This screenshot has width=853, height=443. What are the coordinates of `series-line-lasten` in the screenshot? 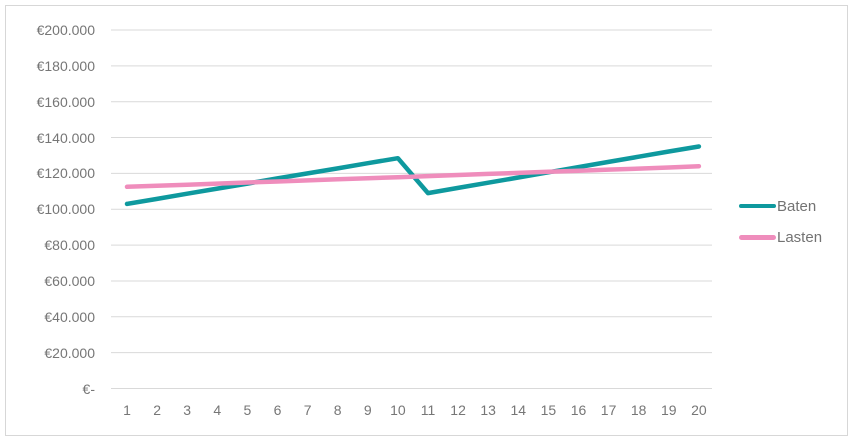 It's located at (413, 176).